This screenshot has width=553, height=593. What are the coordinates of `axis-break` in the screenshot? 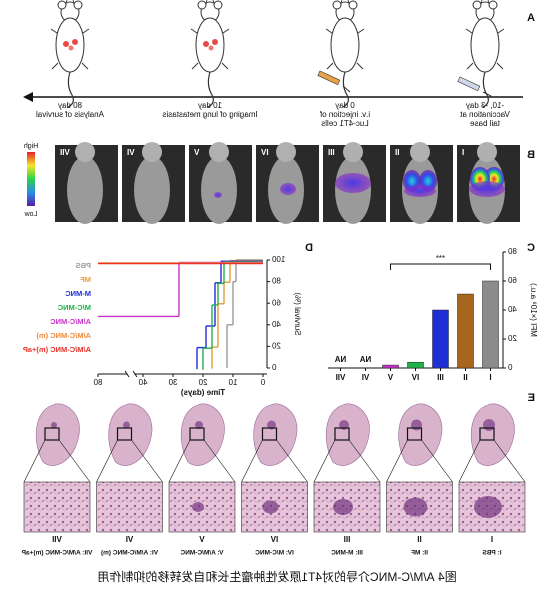 It's located at (131, 374).